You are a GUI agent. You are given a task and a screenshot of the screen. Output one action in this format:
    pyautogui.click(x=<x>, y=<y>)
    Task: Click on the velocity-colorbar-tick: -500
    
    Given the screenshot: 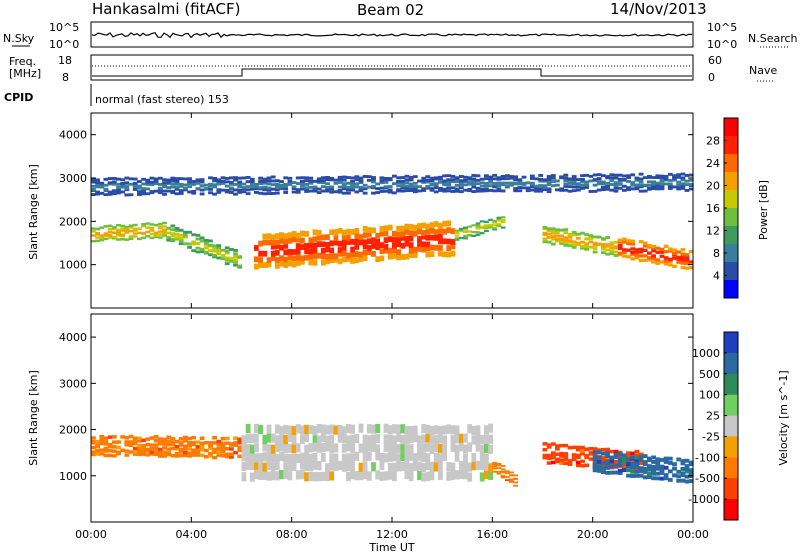 What is the action you would take?
    pyautogui.click(x=707, y=478)
    